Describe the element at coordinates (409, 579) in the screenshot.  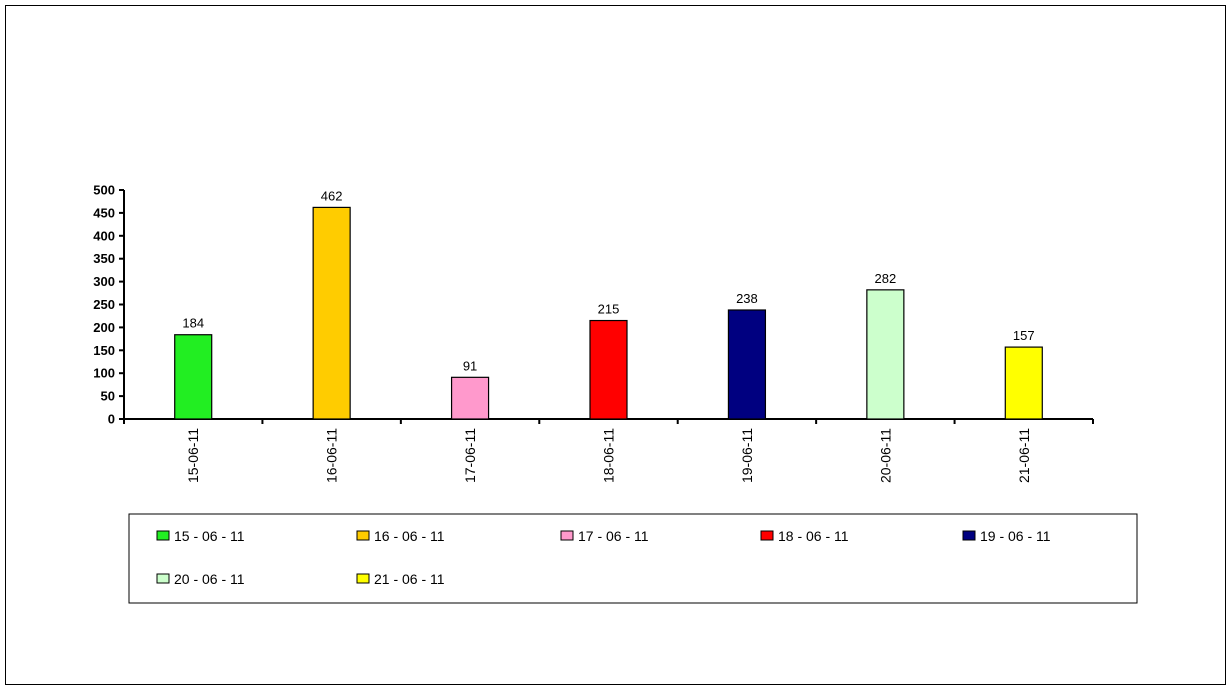
I see `legend-label: 21 - 06 - 11` at that location.